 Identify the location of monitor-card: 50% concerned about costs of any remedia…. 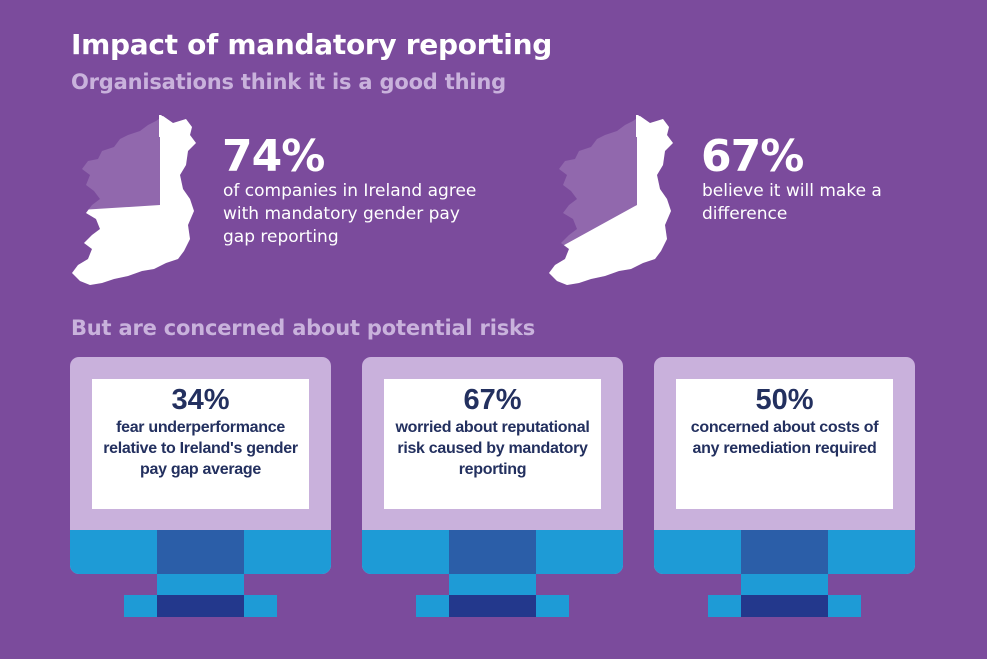
(784, 488).